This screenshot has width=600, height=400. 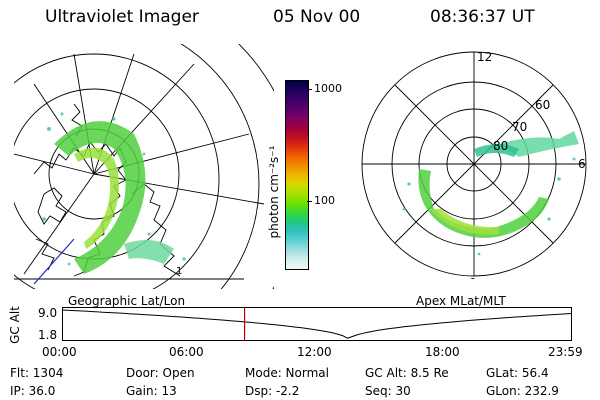 What do you see at coordinates (297, 175) in the screenshot?
I see `color-scale-bar` at bounding box center [297, 175].